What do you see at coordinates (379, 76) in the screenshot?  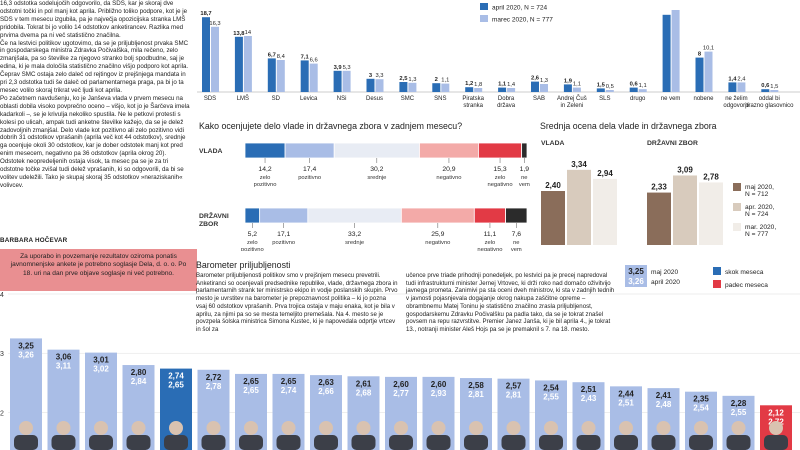 I see `party-value-label: 3,3` at bounding box center [379, 76].